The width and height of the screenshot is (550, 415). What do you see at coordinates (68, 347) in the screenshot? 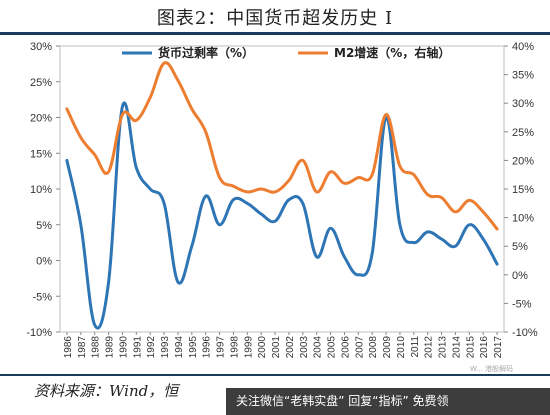
I see `x-tick-label: 1986` at bounding box center [68, 347].